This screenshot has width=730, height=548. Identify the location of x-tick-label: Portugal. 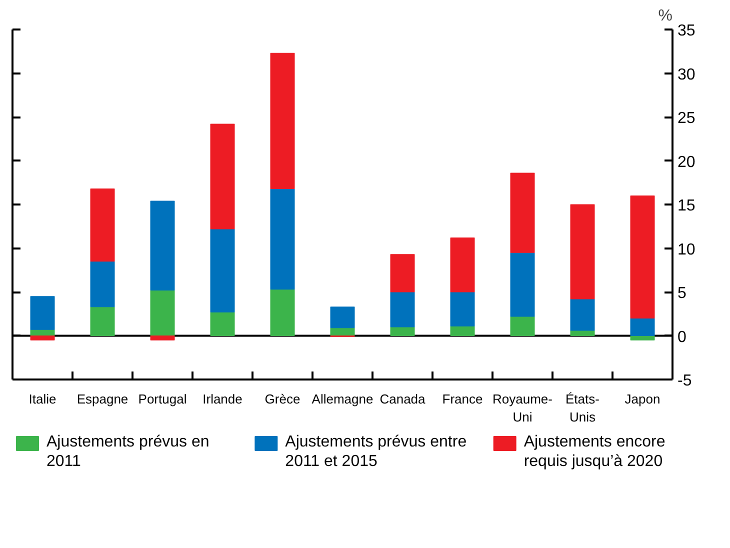
(162, 399).